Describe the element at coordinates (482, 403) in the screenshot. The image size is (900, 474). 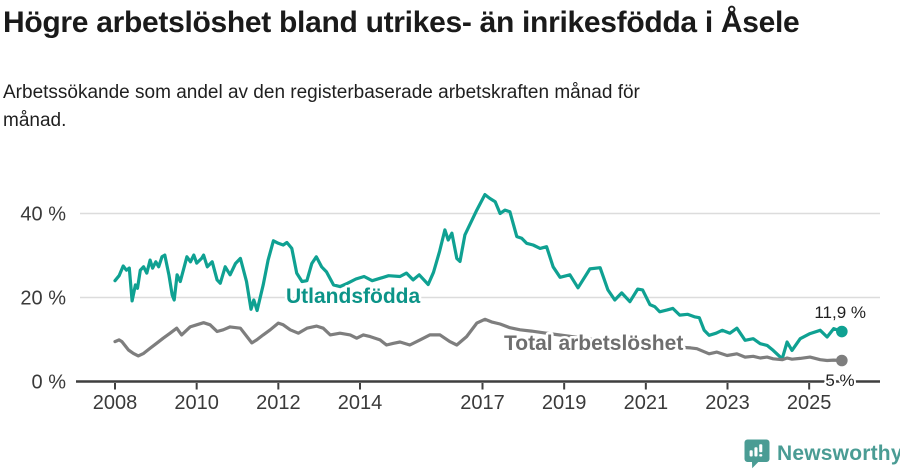
I see `x-axis-tick-label: 2017` at that location.